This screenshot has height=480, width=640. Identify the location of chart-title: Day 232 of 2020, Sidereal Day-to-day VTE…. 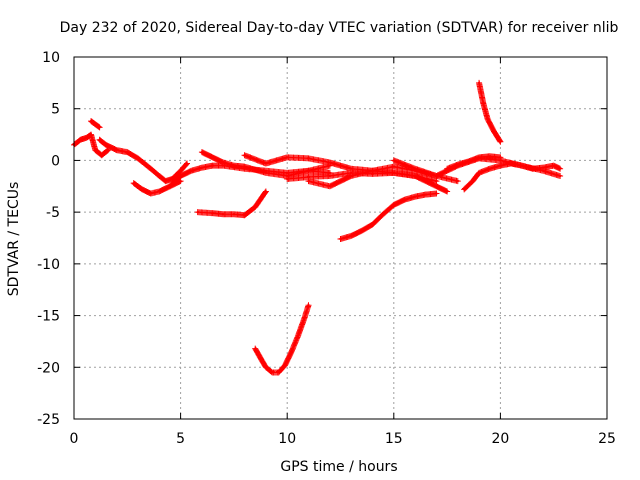
(339, 28).